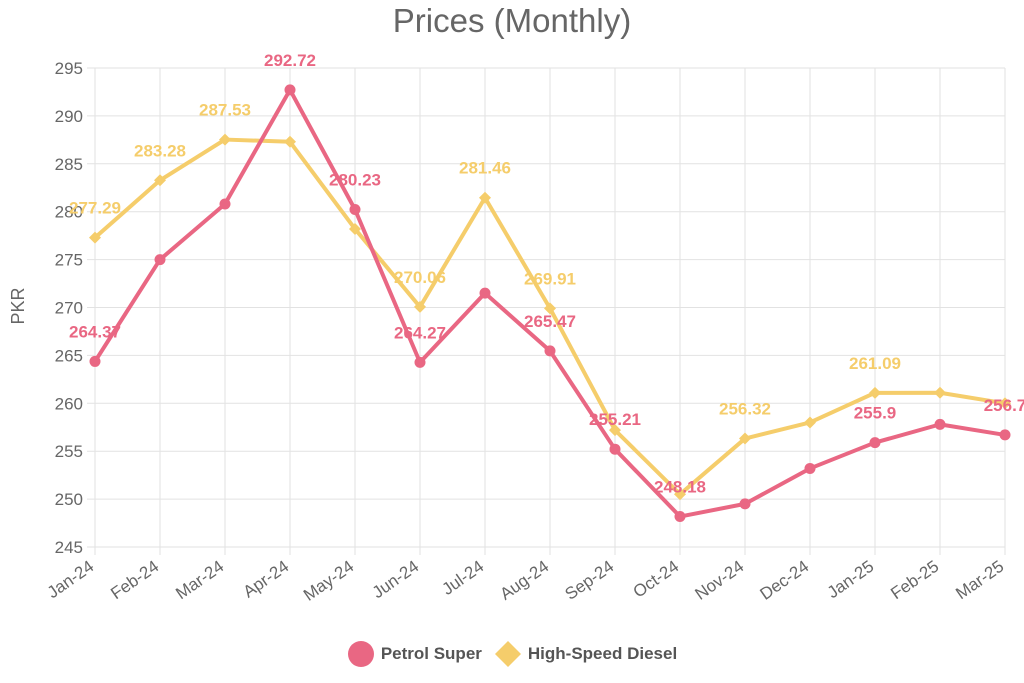 The image size is (1024, 683). I want to click on data-label: 264.27, so click(420, 332).